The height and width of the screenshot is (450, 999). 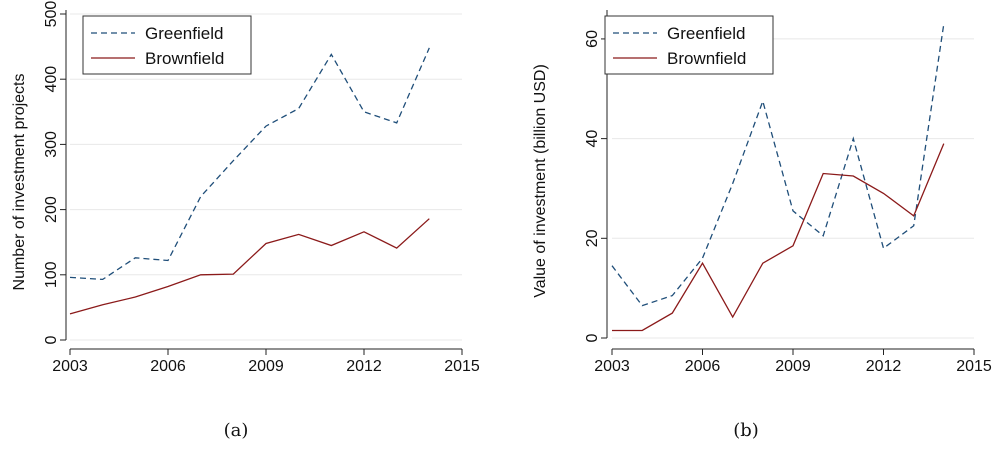 I want to click on y-tick-label: 20, so click(x=592, y=238).